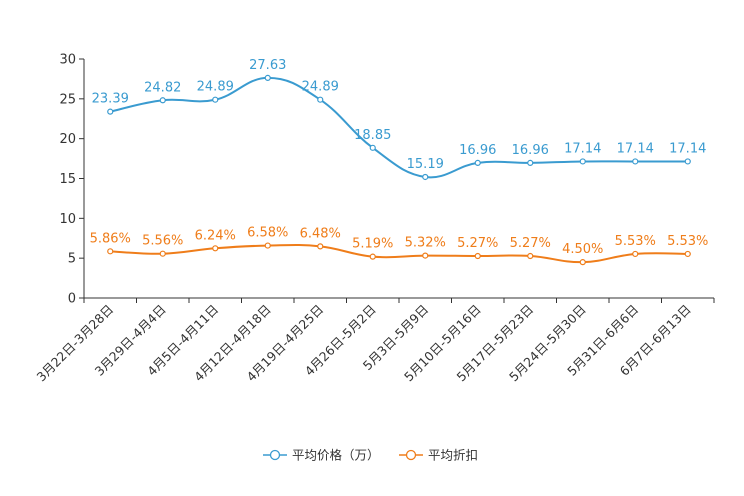 The width and height of the screenshot is (744, 496). What do you see at coordinates (110, 238) in the screenshot?
I see `data-label: 5.86%` at bounding box center [110, 238].